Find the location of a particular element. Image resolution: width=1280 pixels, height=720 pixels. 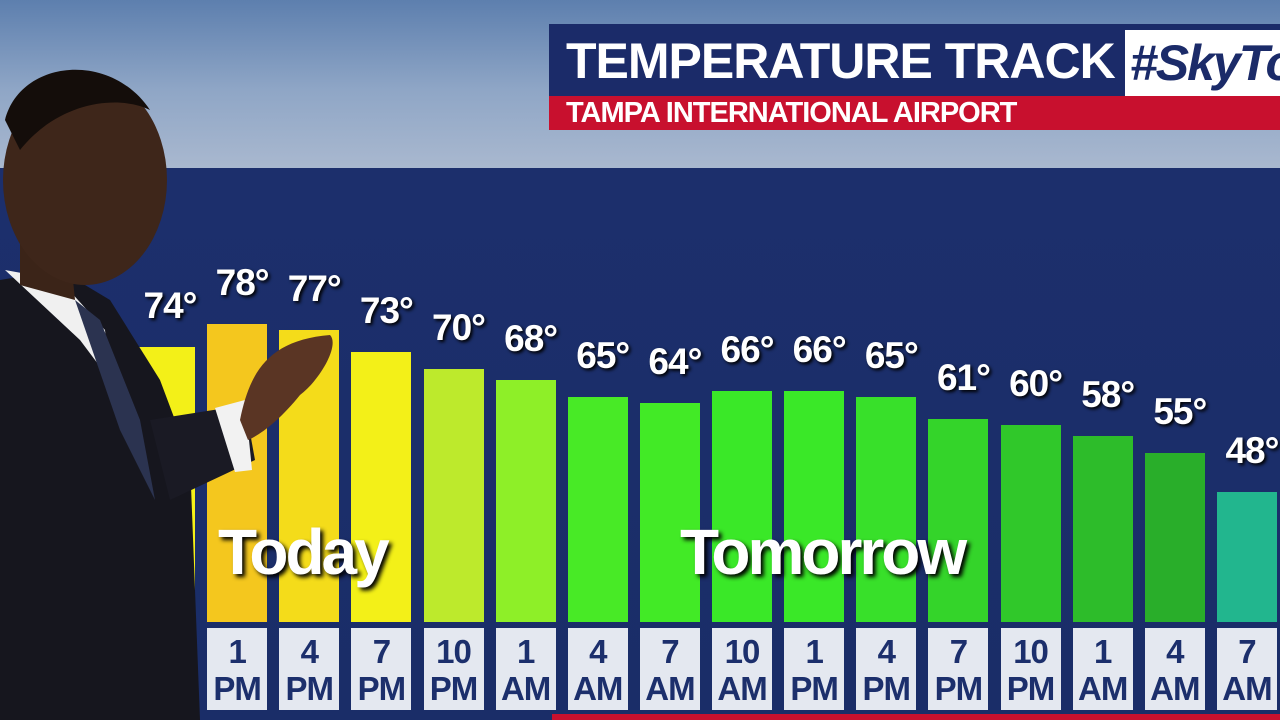

data-label: 68° is located at coordinates (531, 339).